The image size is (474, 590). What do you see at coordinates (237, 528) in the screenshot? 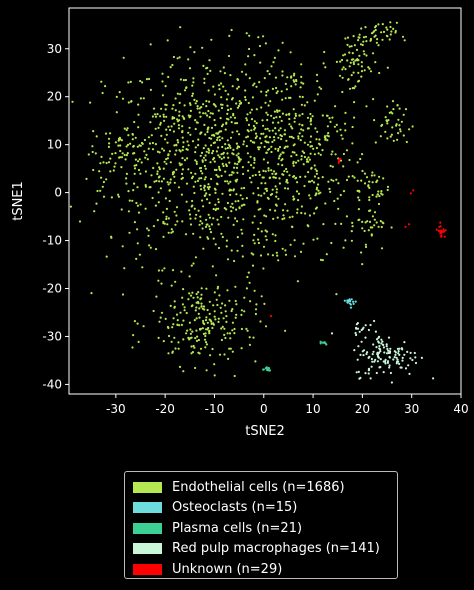
I see `legend-label: Plasma cells (n=21)` at bounding box center [237, 528].